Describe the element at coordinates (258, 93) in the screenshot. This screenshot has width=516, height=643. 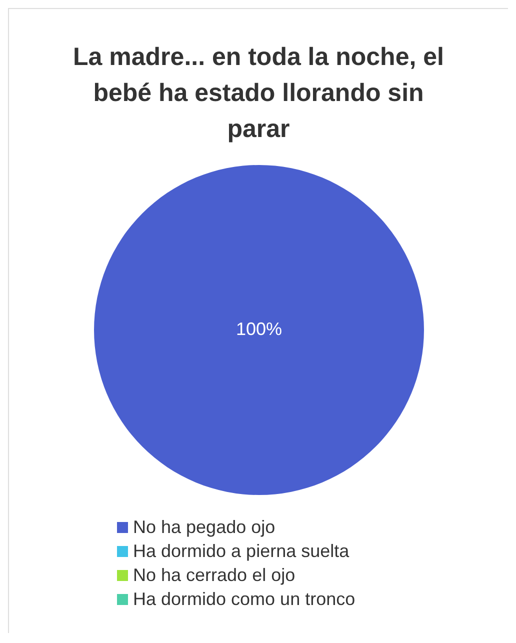
I see `chart-title: La madre... en toda la noche, el bebé ha estado llorando sin parar` at that location.